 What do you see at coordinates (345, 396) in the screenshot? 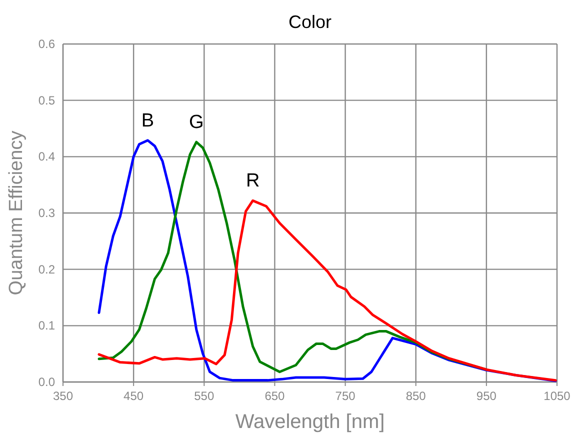
I see `x-tick-label: 750` at bounding box center [345, 396].